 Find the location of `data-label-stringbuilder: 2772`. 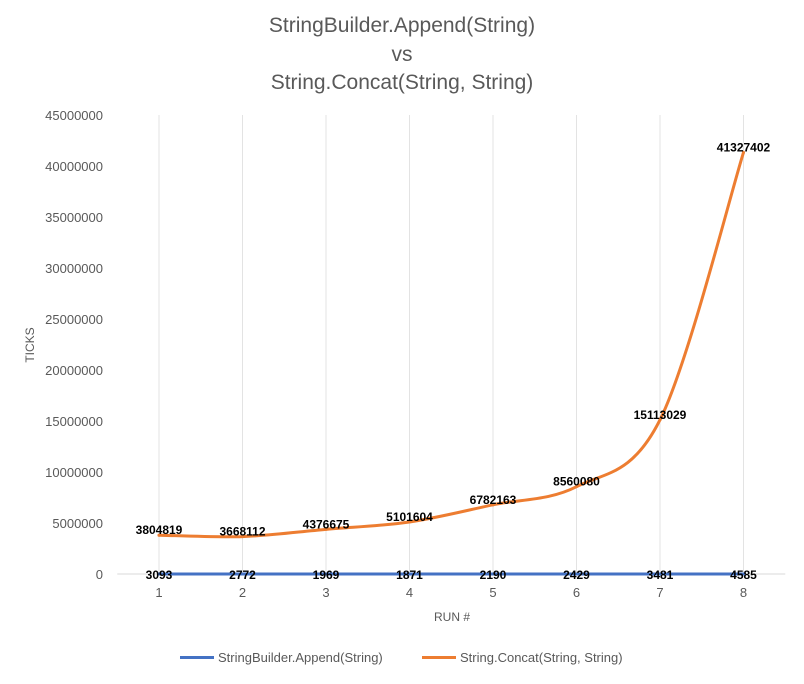

data-label-stringbuilder: 2772 is located at coordinates (242, 575).